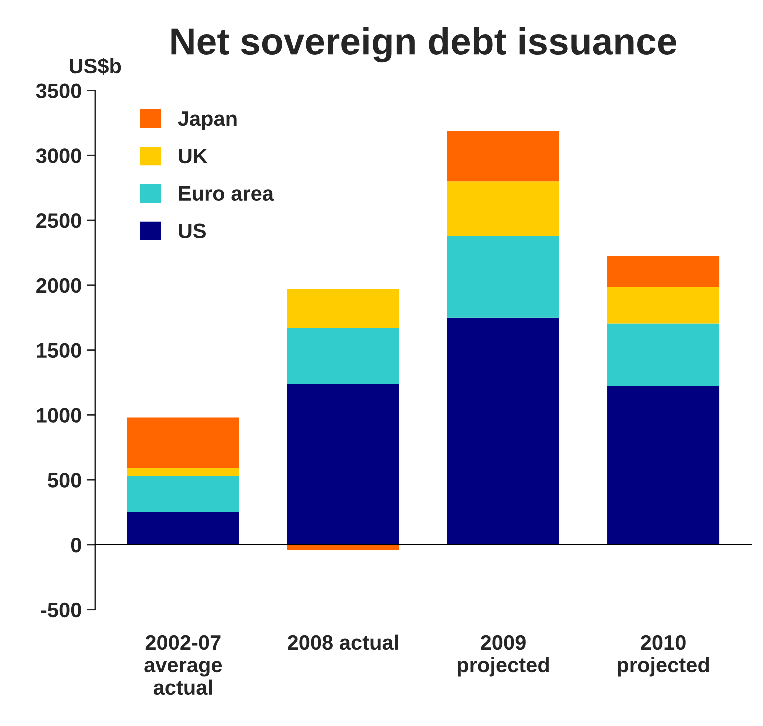 This screenshot has height=726, width=763. I want to click on legend-label: UK, so click(193, 156).